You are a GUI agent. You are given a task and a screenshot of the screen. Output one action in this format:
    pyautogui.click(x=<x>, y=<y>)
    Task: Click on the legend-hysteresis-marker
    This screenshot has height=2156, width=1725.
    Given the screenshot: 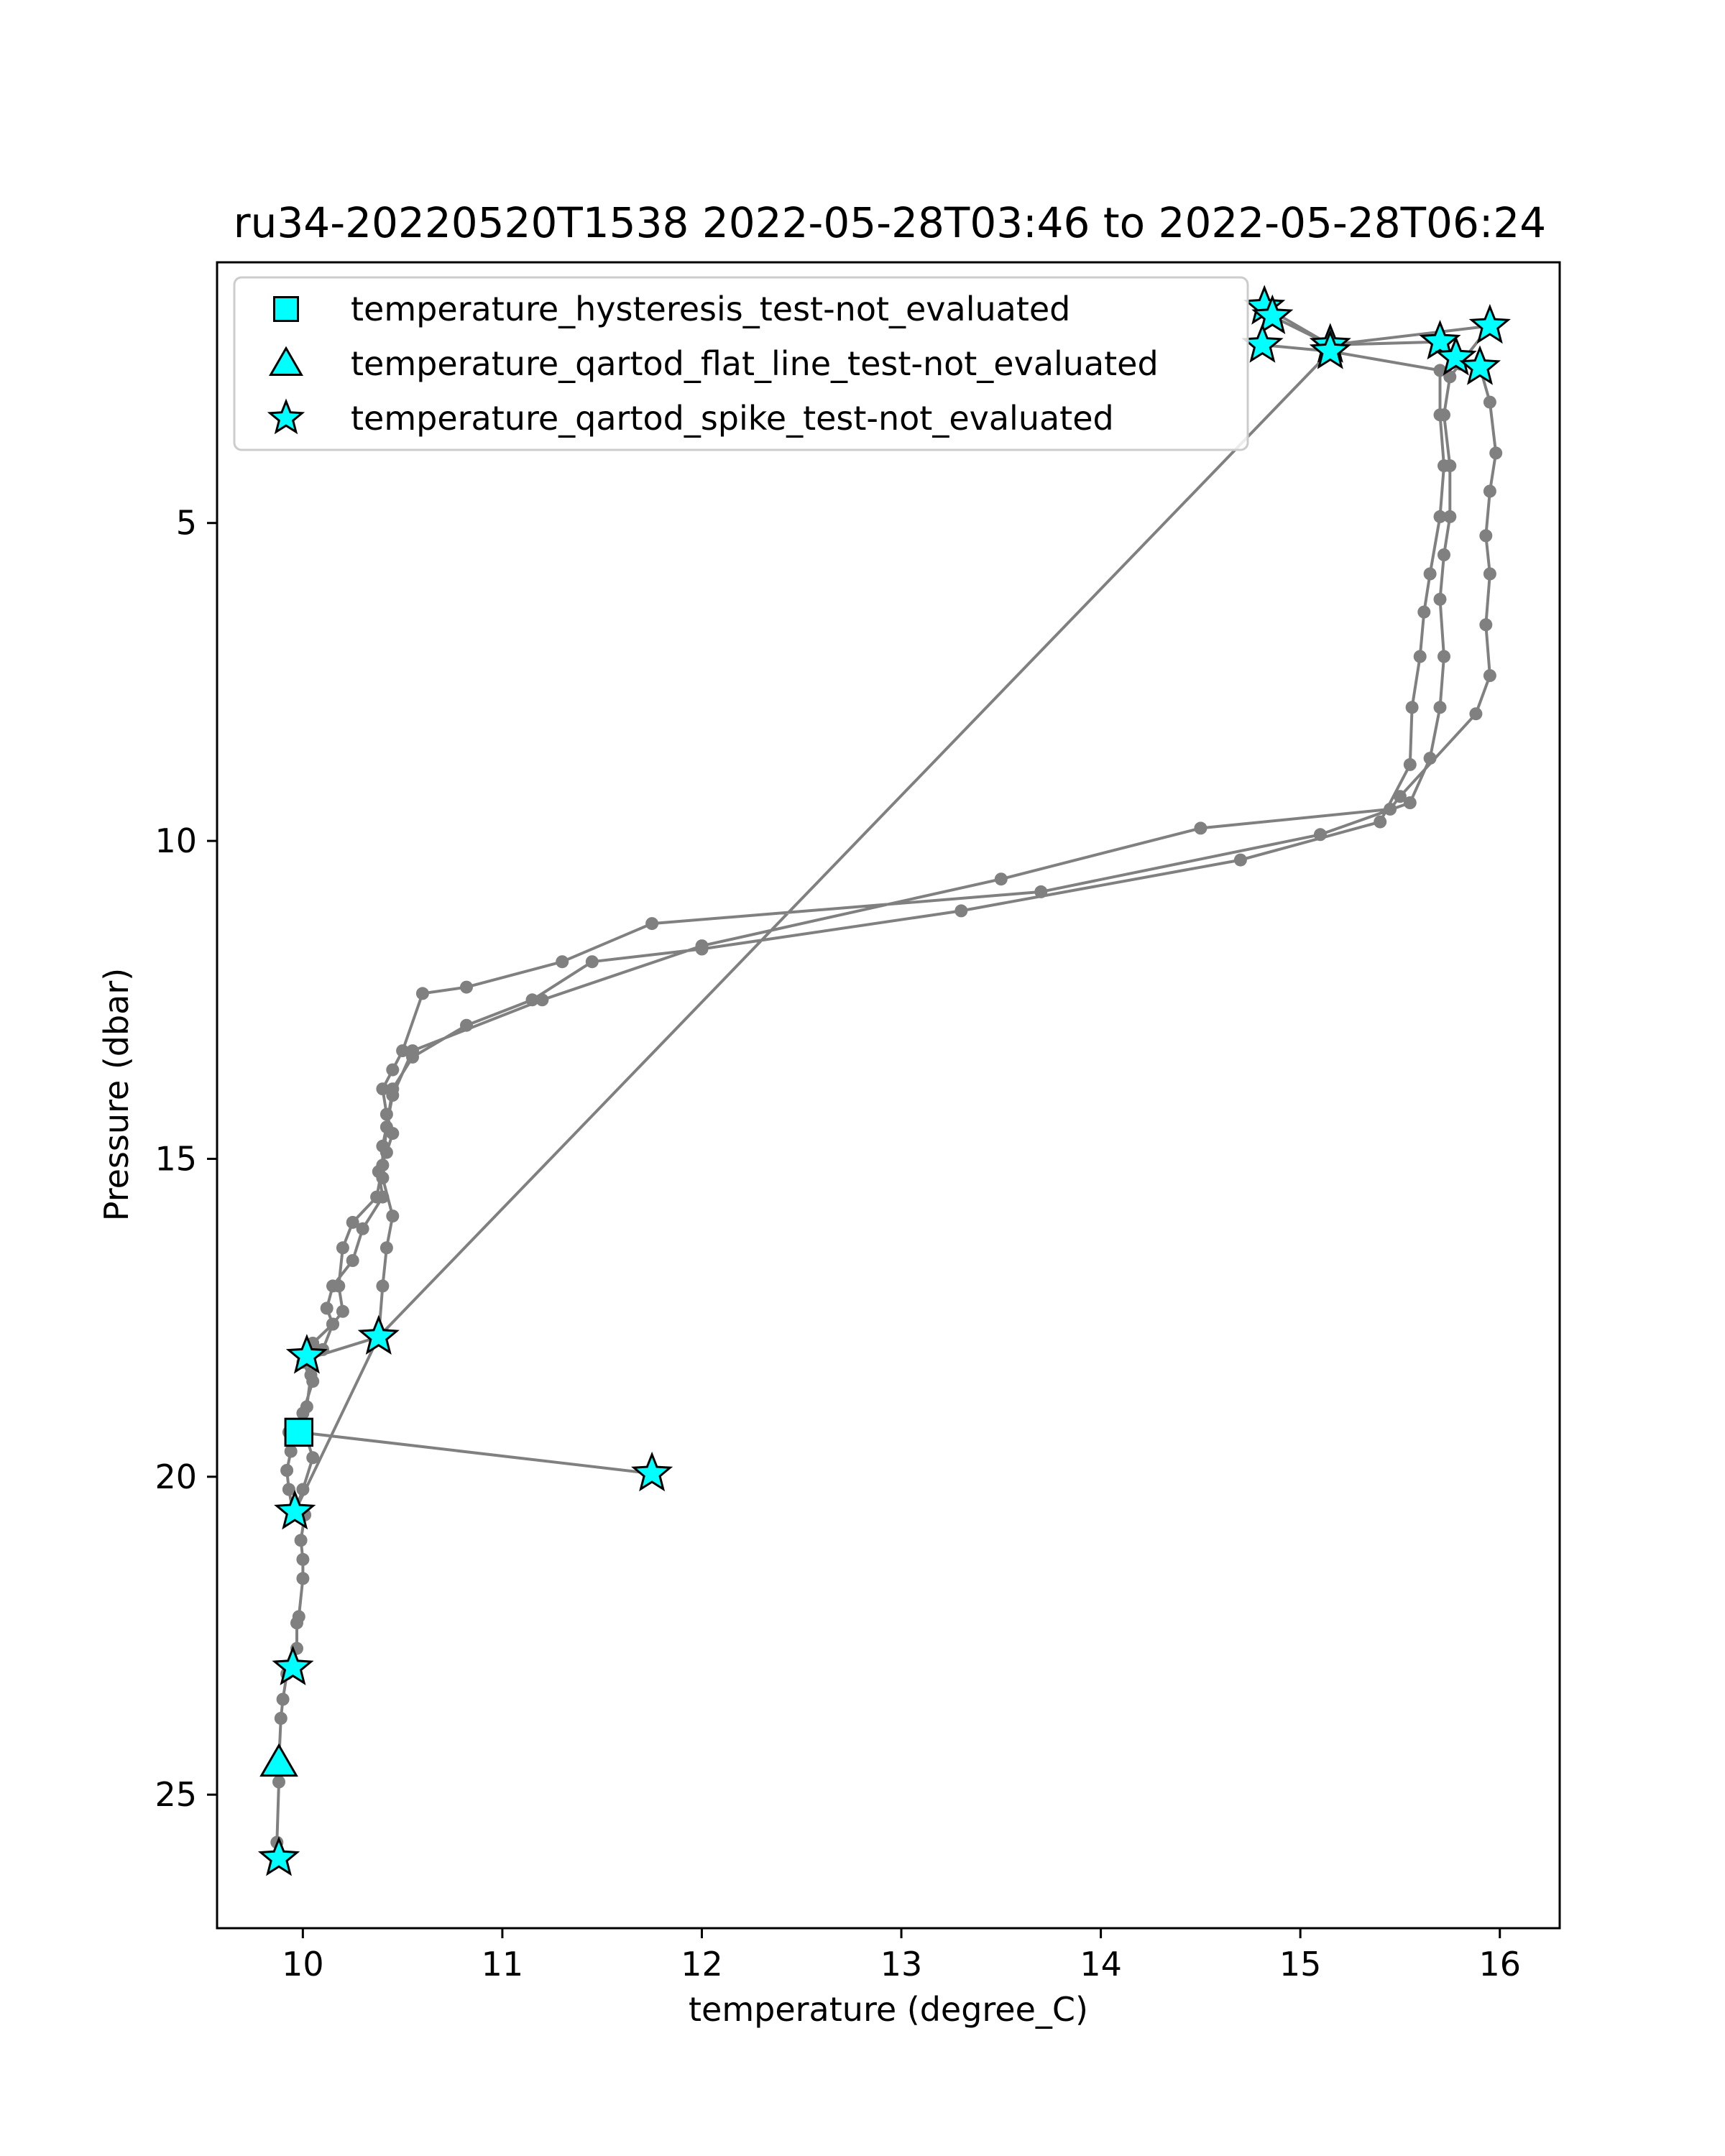 What is the action you would take?
    pyautogui.click(x=286, y=309)
    